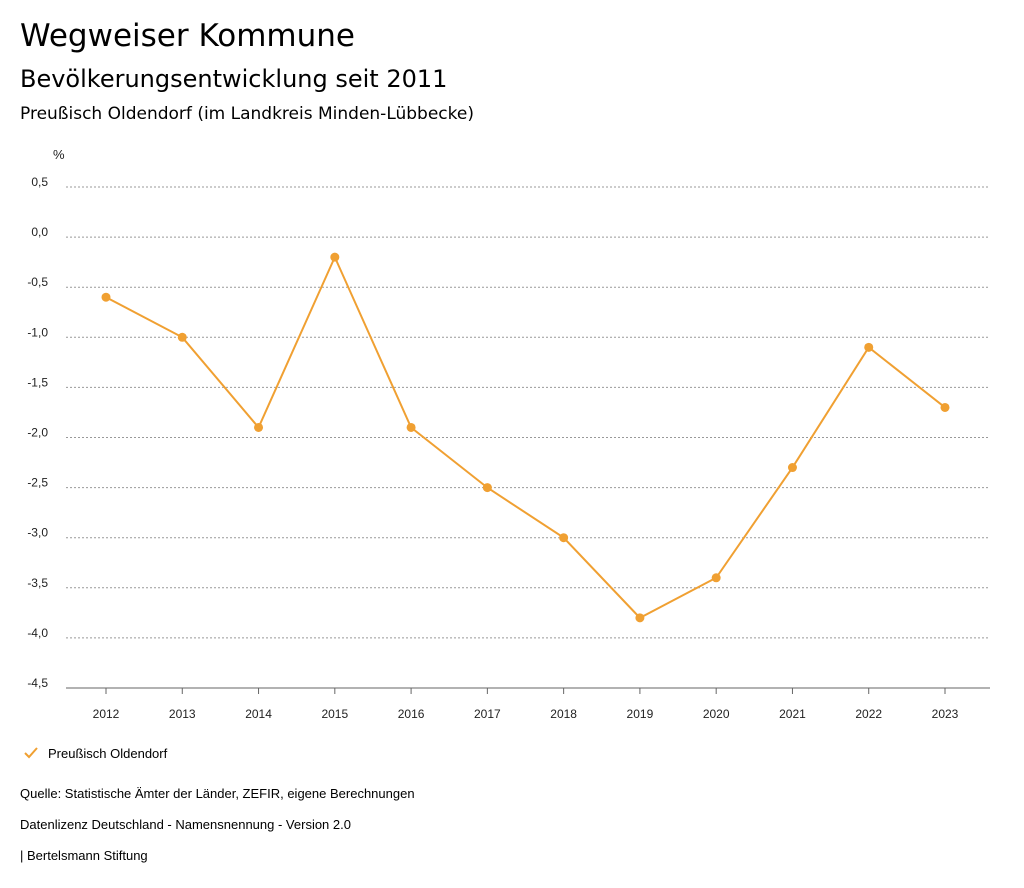 This screenshot has width=1024, height=888. I want to click on y-axis-unit-label: %, so click(59, 154).